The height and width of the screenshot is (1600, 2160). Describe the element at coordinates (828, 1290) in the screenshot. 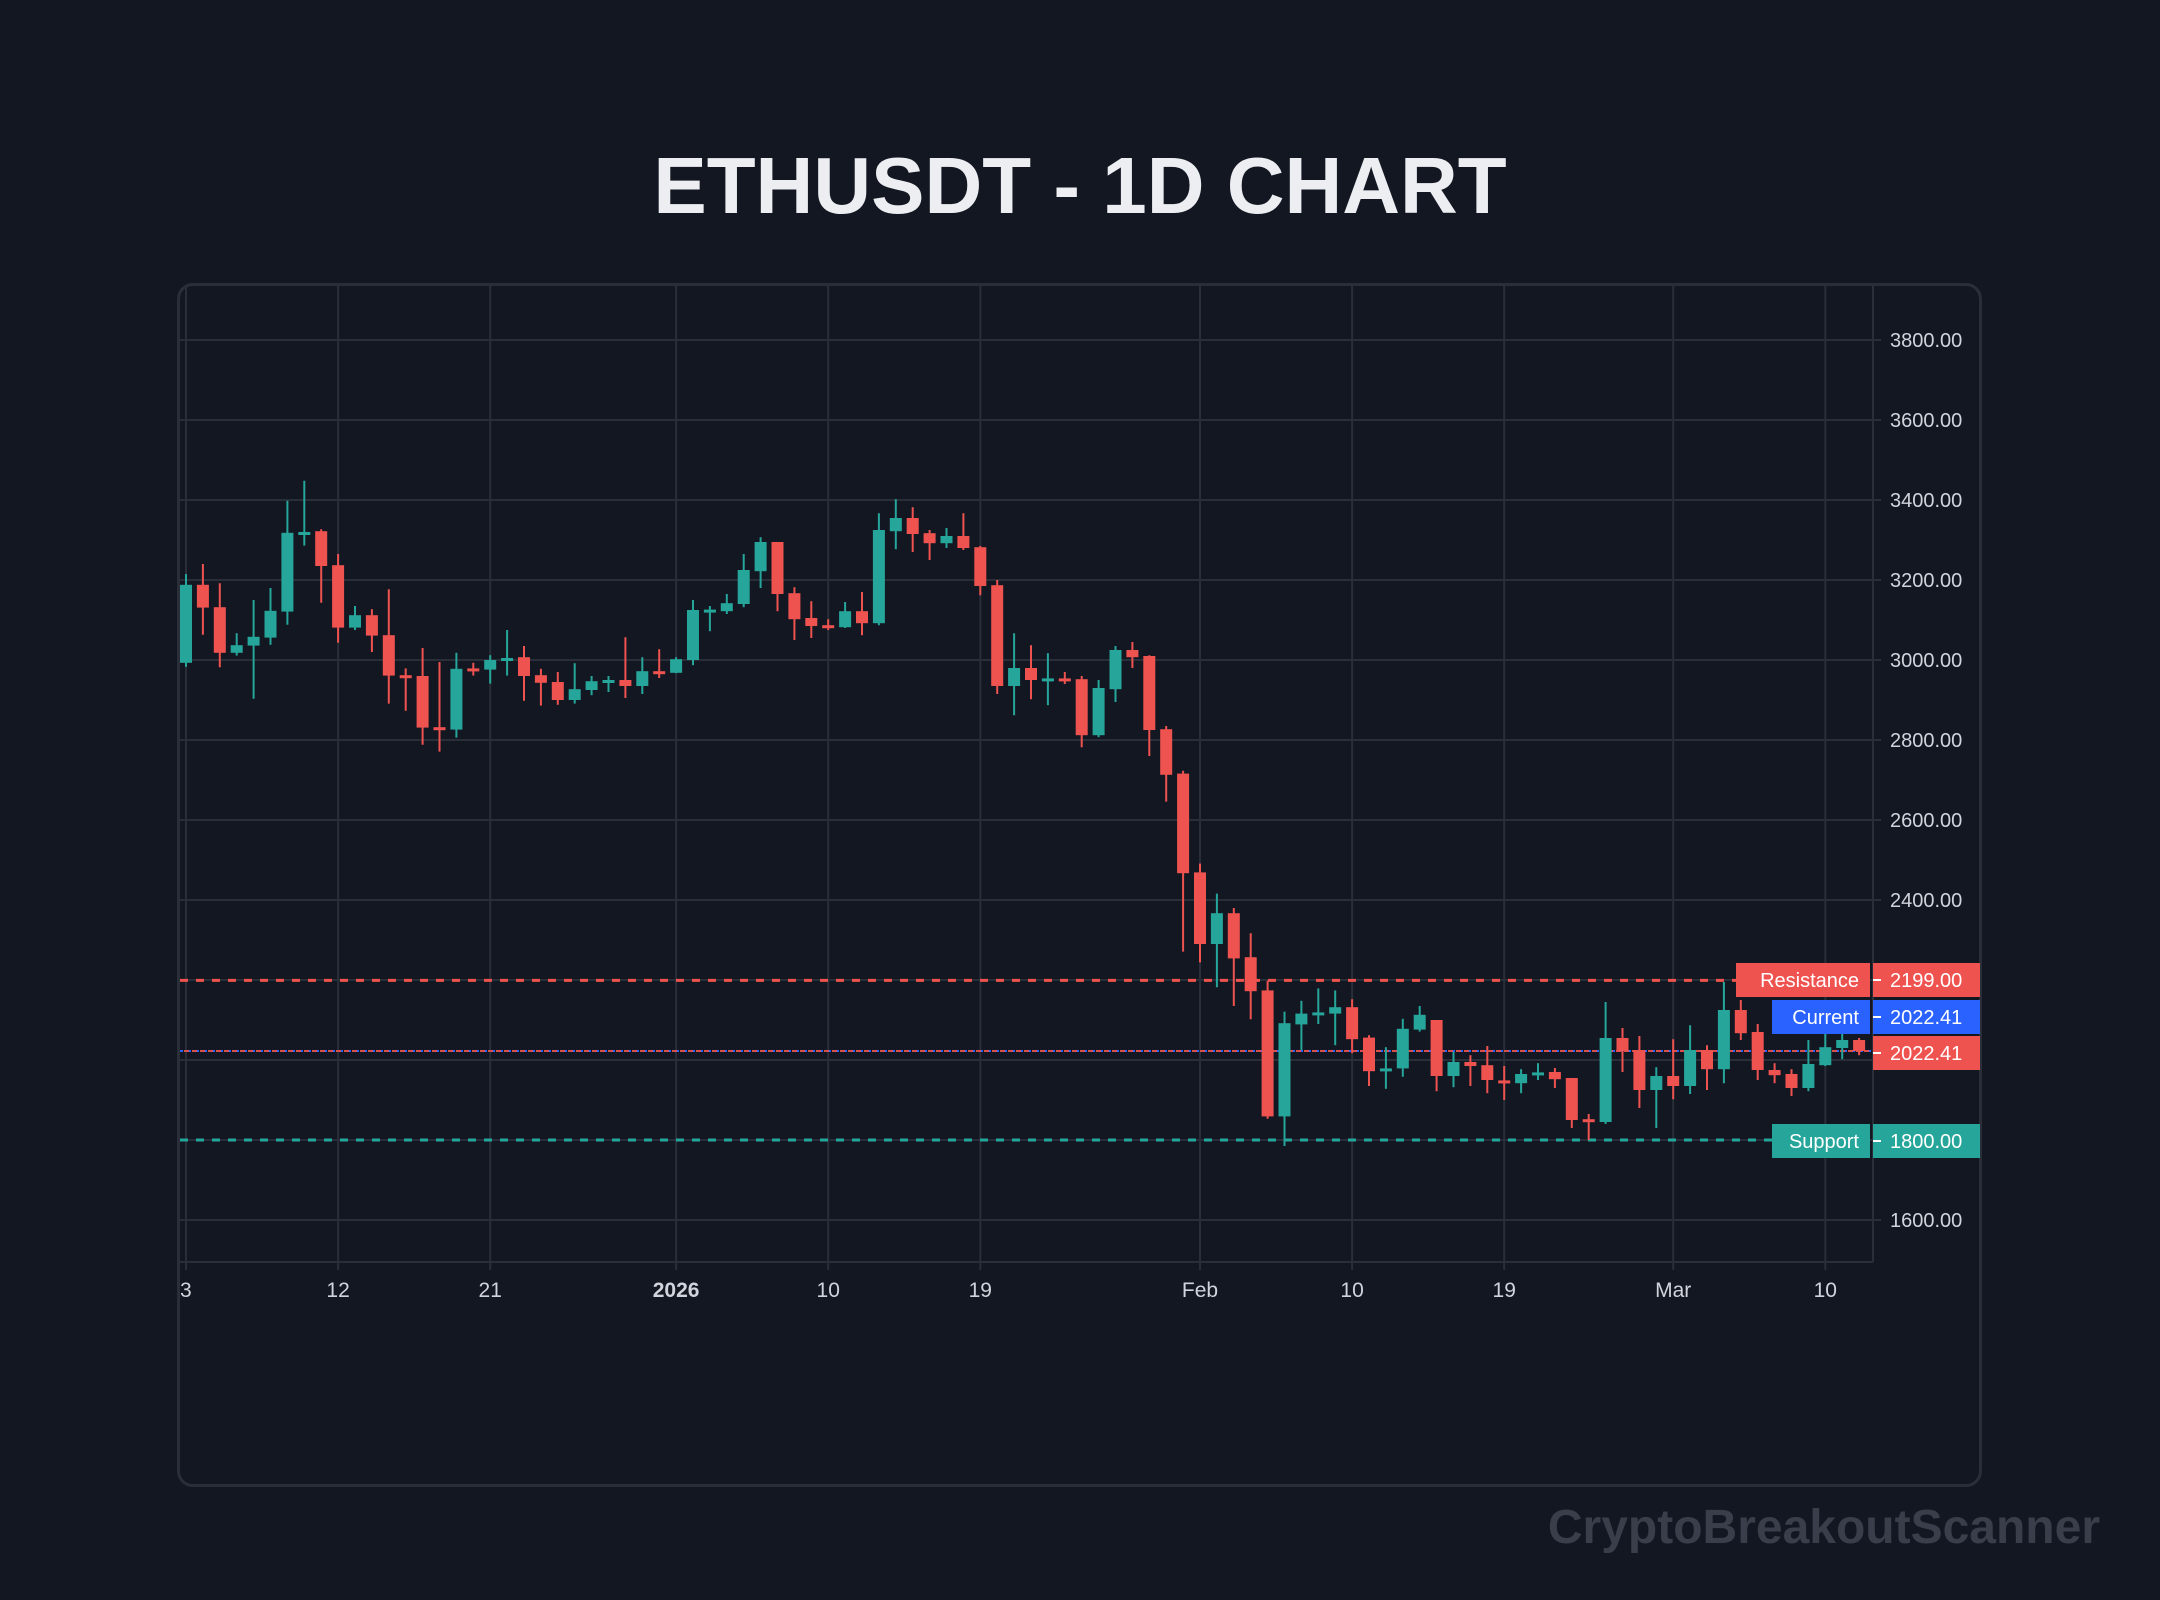

I see `x-tick-label: 10` at that location.